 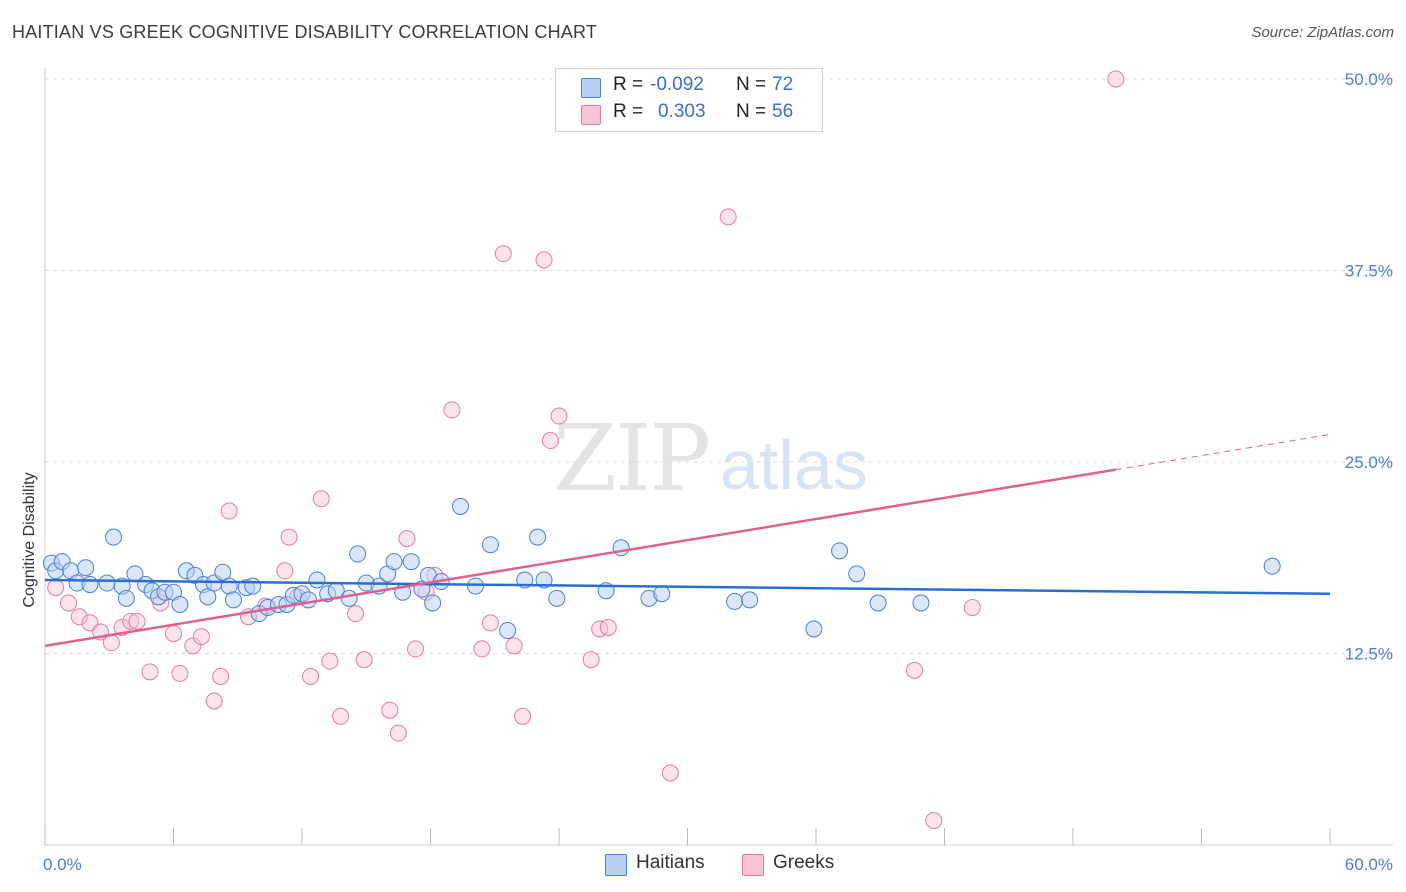 I want to click on source-label: Source: ZipAtlas.com, so click(x=1322, y=32).